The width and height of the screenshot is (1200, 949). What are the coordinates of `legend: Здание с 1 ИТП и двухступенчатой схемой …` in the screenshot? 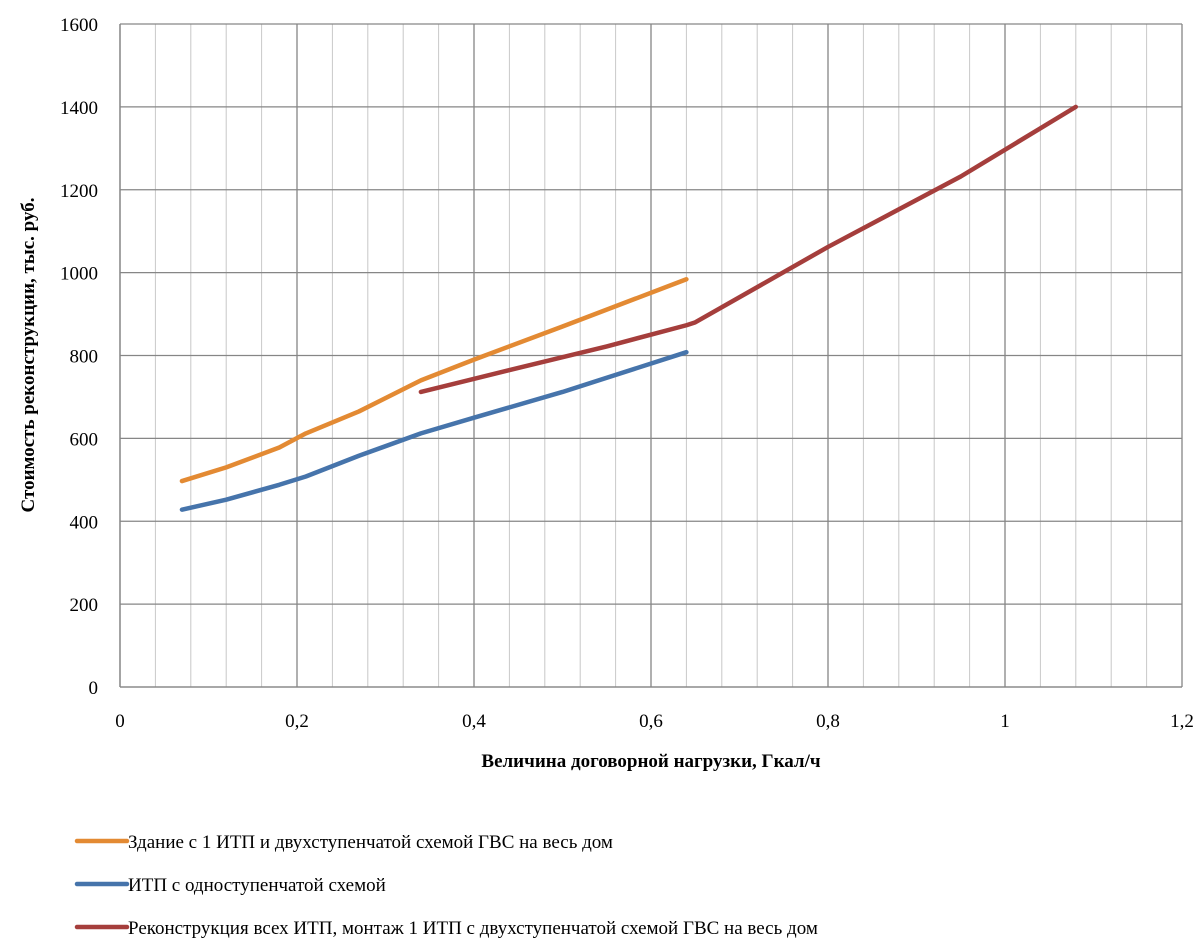 It's located at (446, 885).